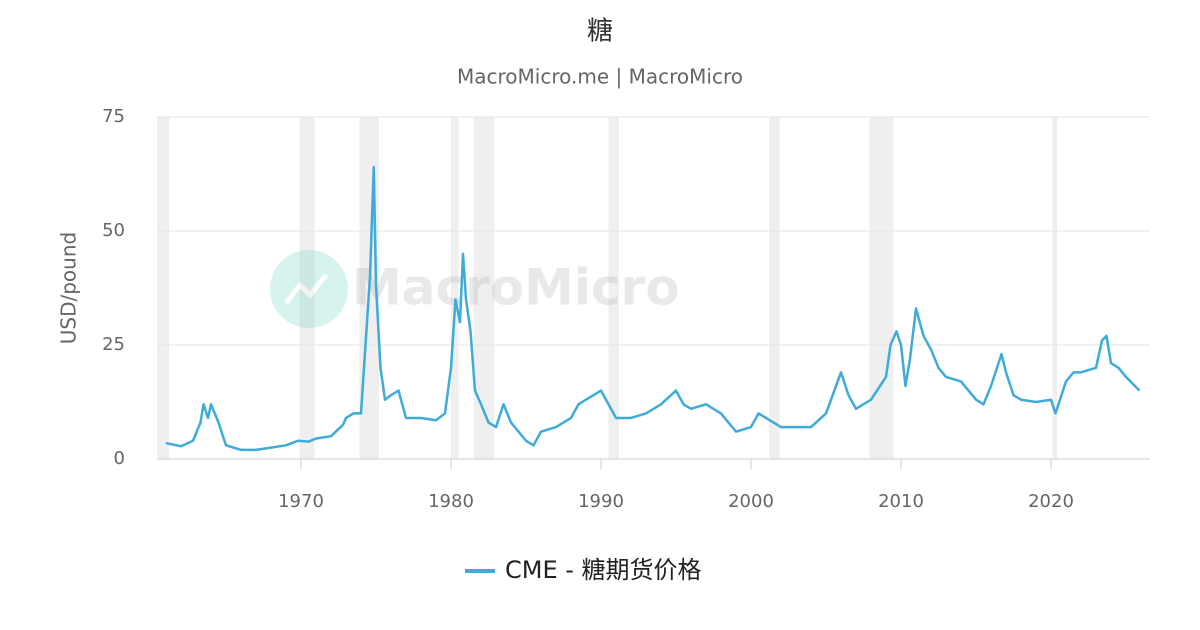 This screenshot has height=630, width=1200. I want to click on watermark-icon-line, so click(306, 289).